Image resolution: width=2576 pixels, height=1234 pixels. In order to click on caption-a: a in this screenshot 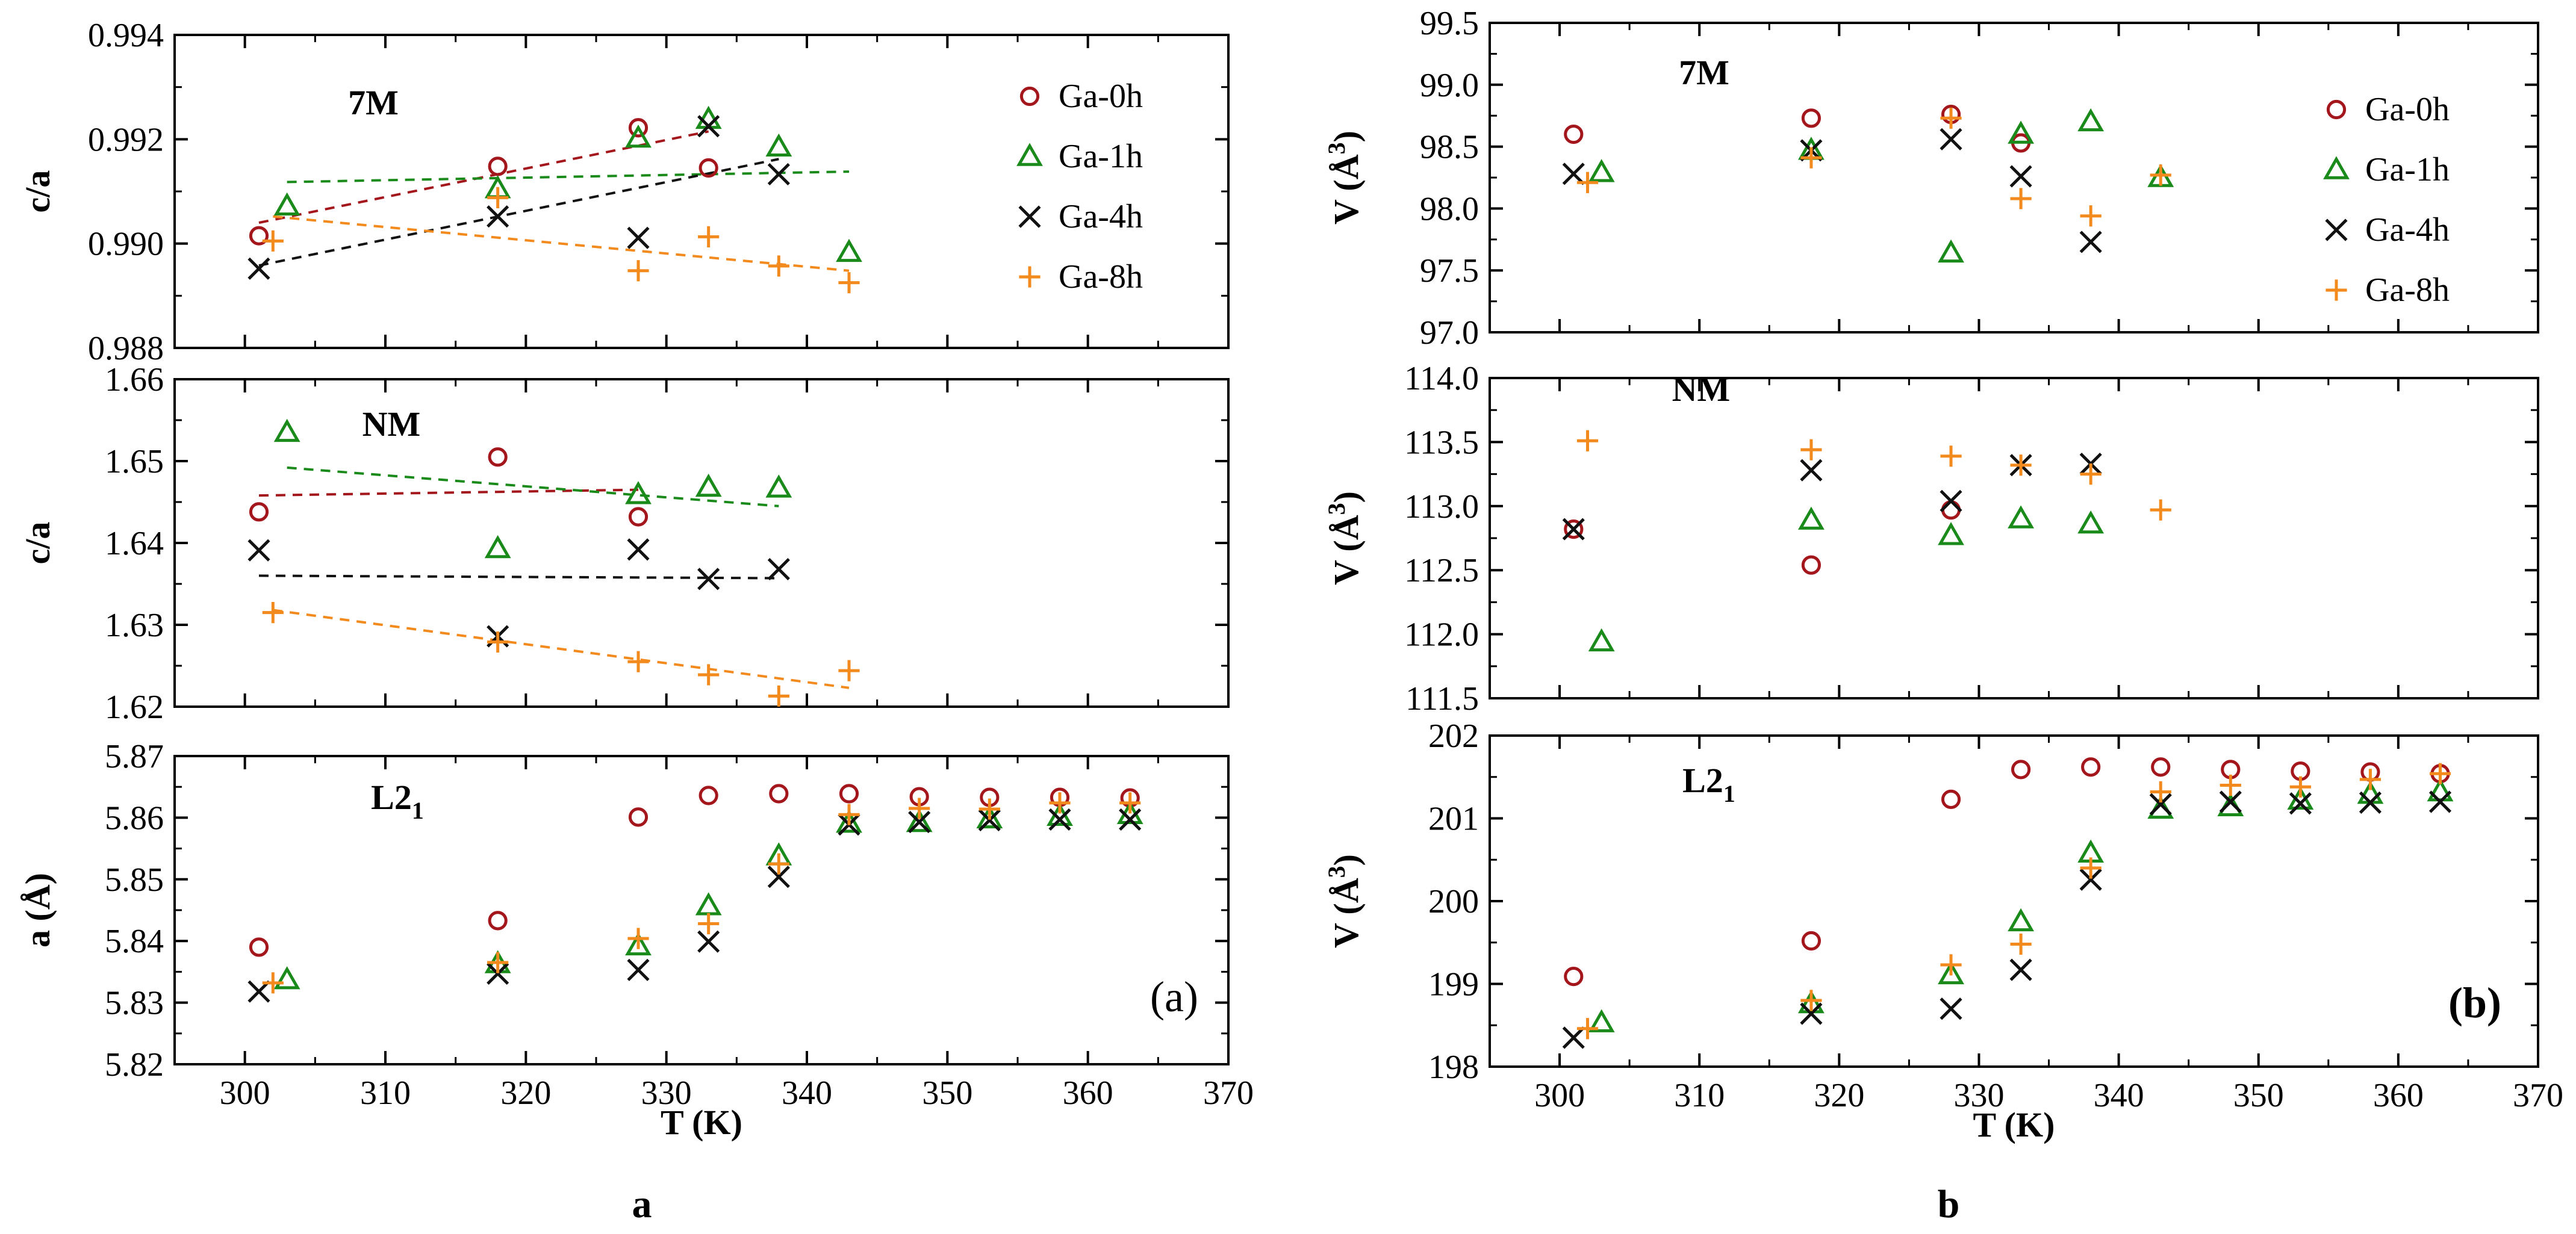, I will do `click(642, 1204)`.